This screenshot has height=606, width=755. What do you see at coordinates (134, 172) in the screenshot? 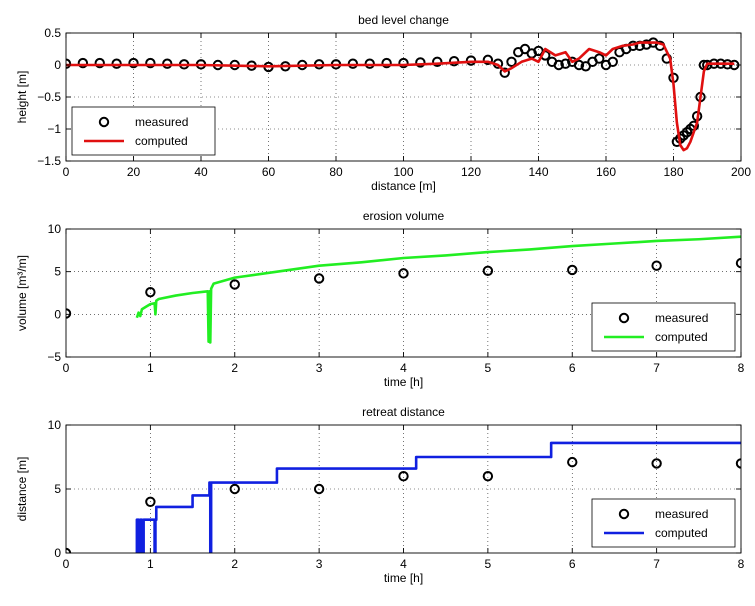
I see `x-tick-label: 20` at bounding box center [134, 172].